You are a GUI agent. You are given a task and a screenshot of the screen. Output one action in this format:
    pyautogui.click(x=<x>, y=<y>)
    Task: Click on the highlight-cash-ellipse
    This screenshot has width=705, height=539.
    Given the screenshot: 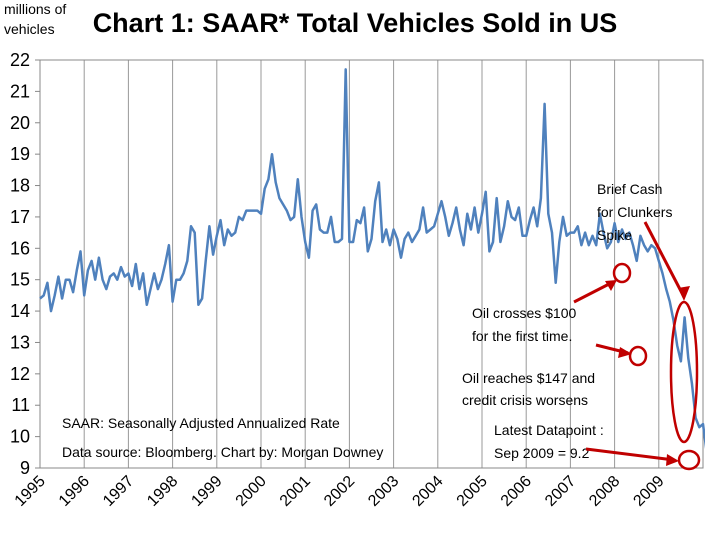 What is the action you would take?
    pyautogui.click(x=684, y=372)
    